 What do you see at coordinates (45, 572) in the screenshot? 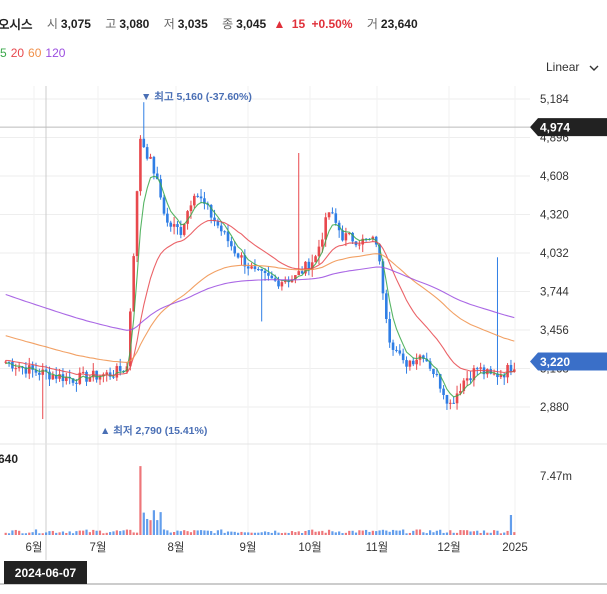
I see `crosshair-date-bg` at bounding box center [45, 572].